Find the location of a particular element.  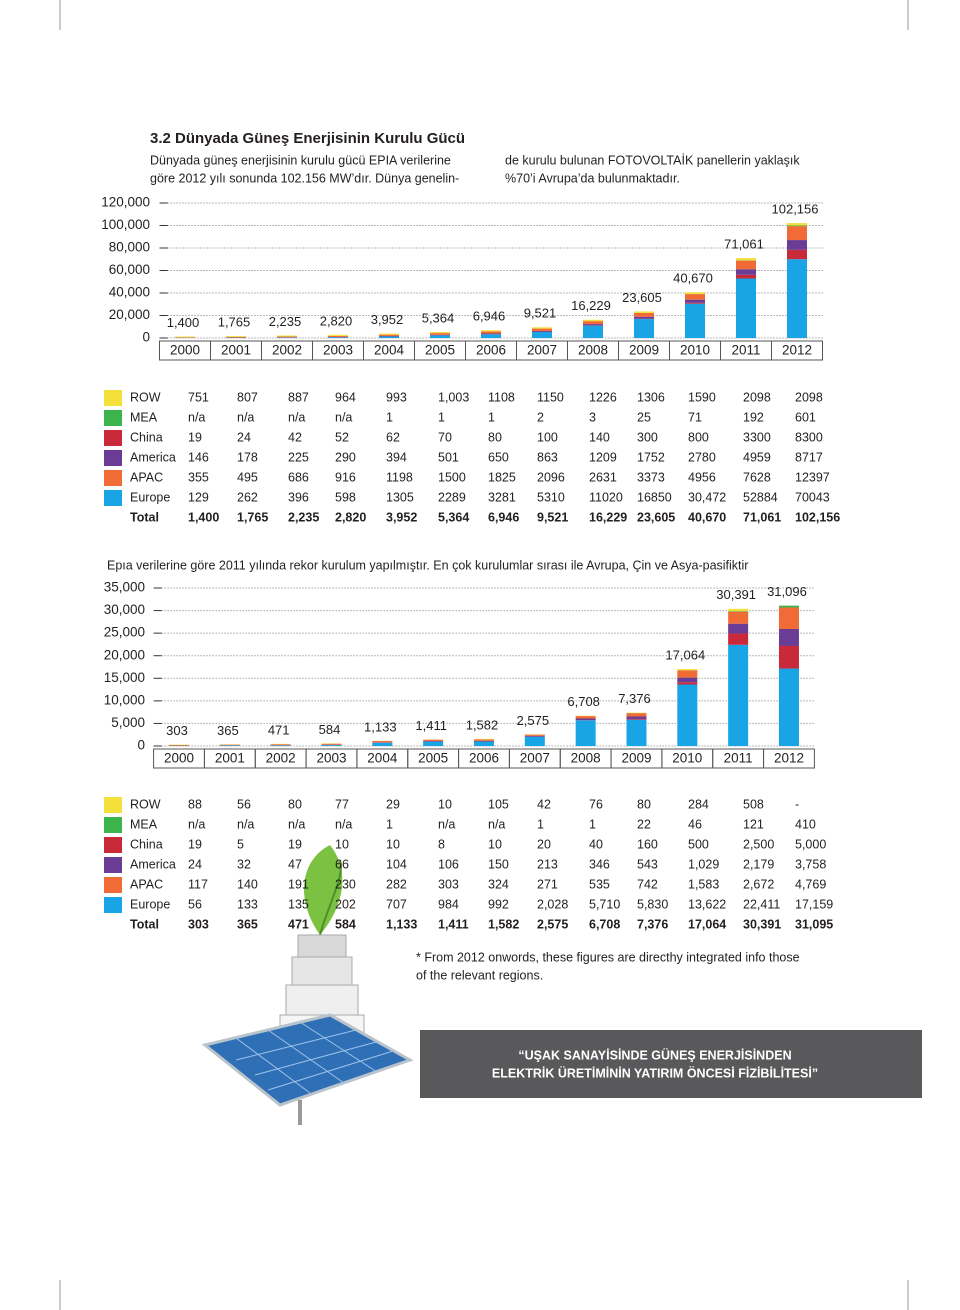

table-cell: 30,391 is located at coordinates (762, 924).